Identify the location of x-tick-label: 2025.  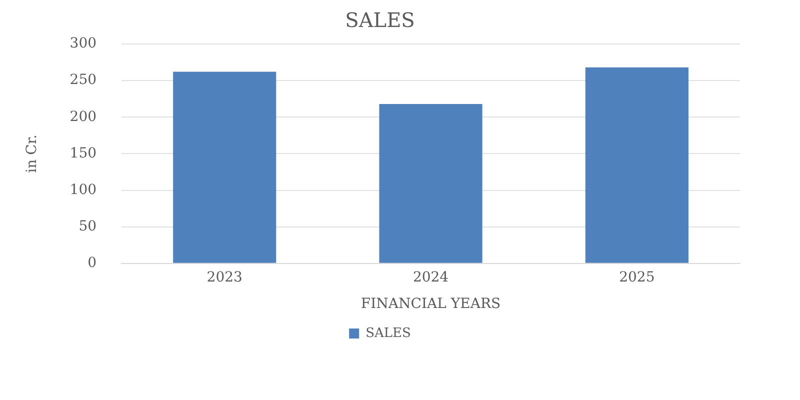
(637, 277).